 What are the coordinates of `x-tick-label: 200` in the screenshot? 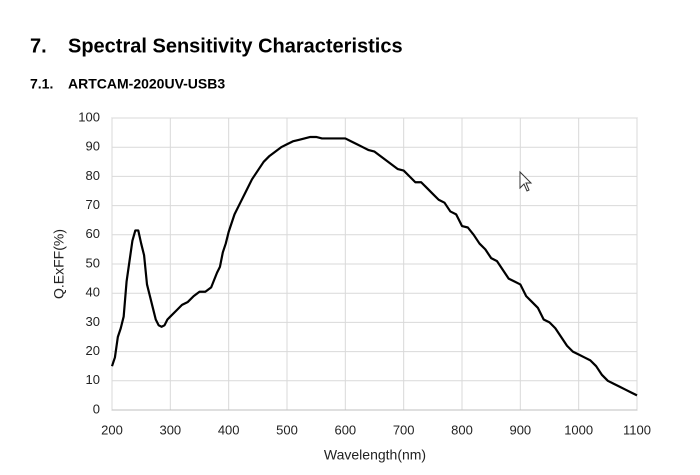 It's located at (112, 429).